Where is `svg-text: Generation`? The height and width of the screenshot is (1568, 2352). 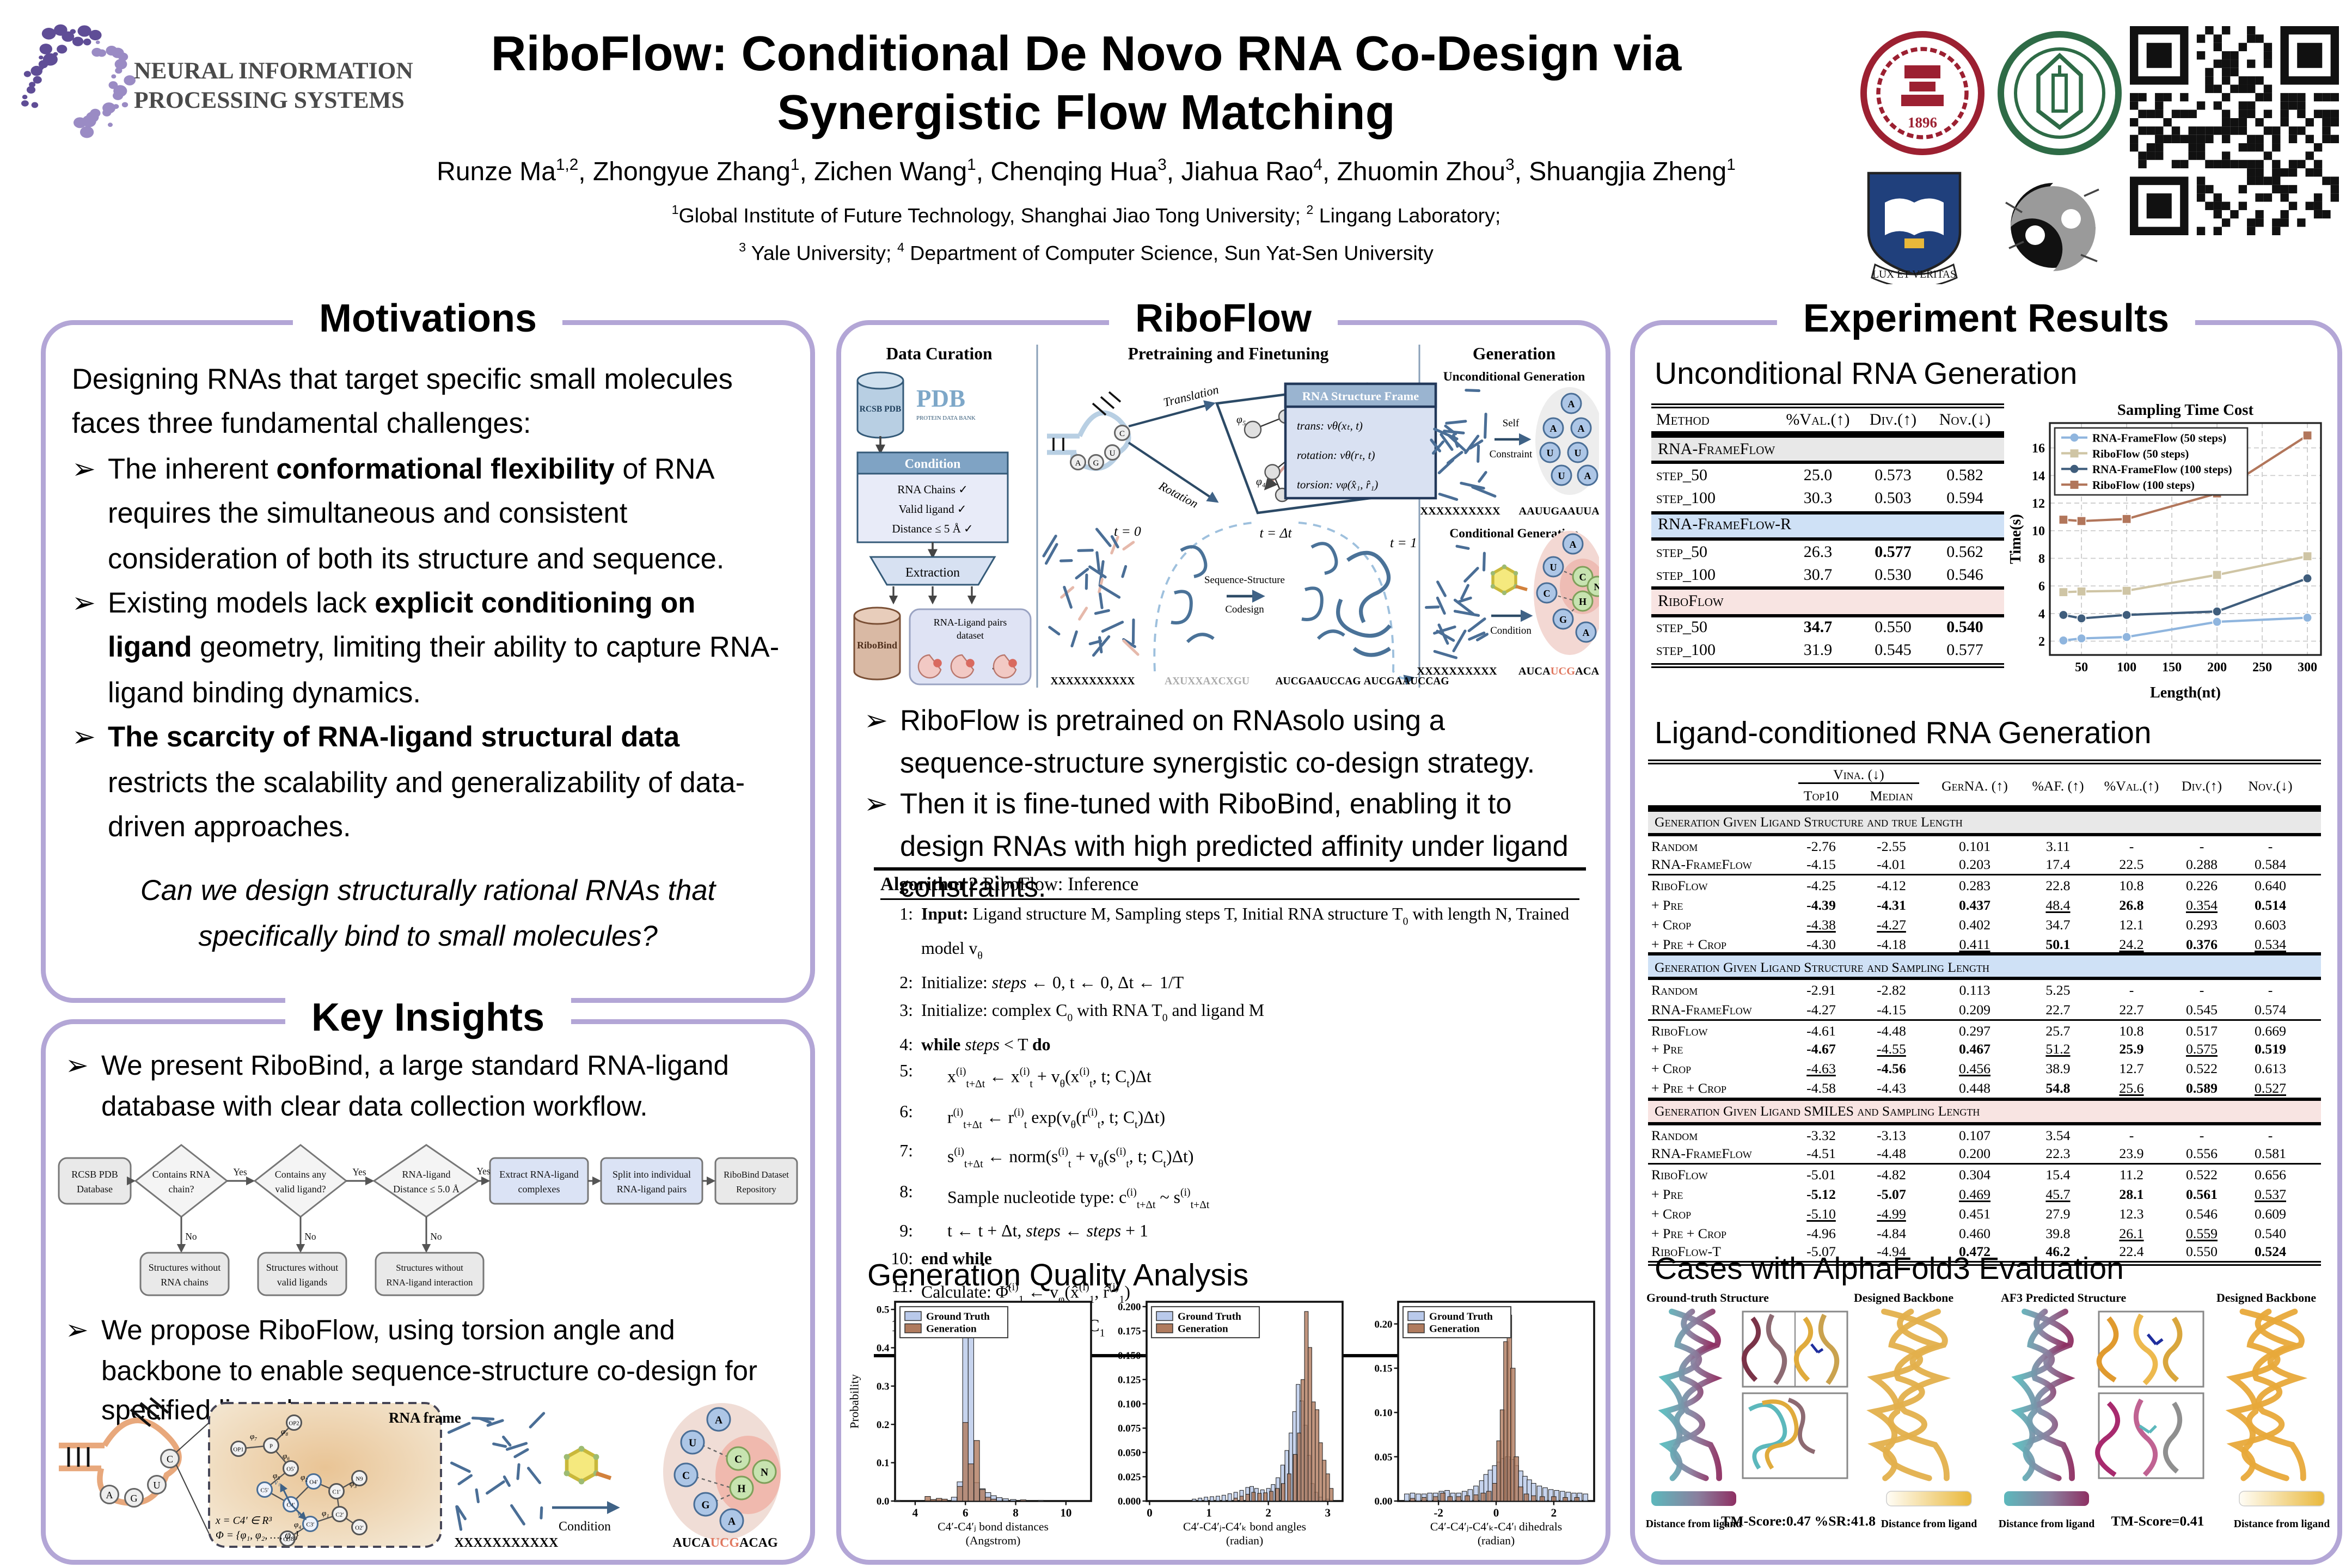
svg-text: Generation is located at coordinates (951, 1329).